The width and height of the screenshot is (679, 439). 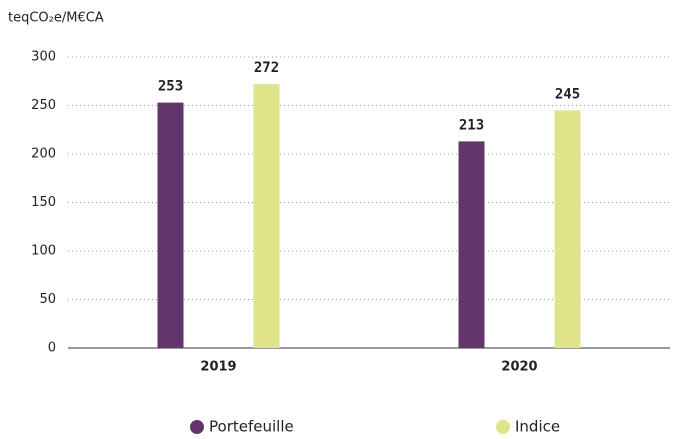 I want to click on value-label: 253, so click(x=170, y=87).